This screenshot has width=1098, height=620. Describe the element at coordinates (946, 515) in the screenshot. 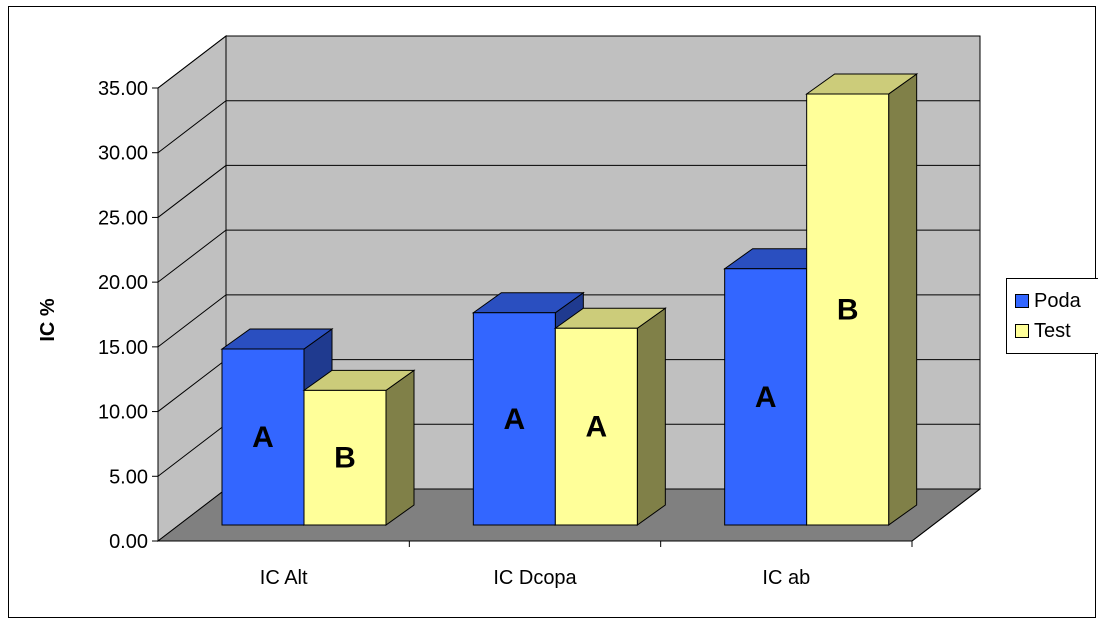

I see `floor-edge` at that location.